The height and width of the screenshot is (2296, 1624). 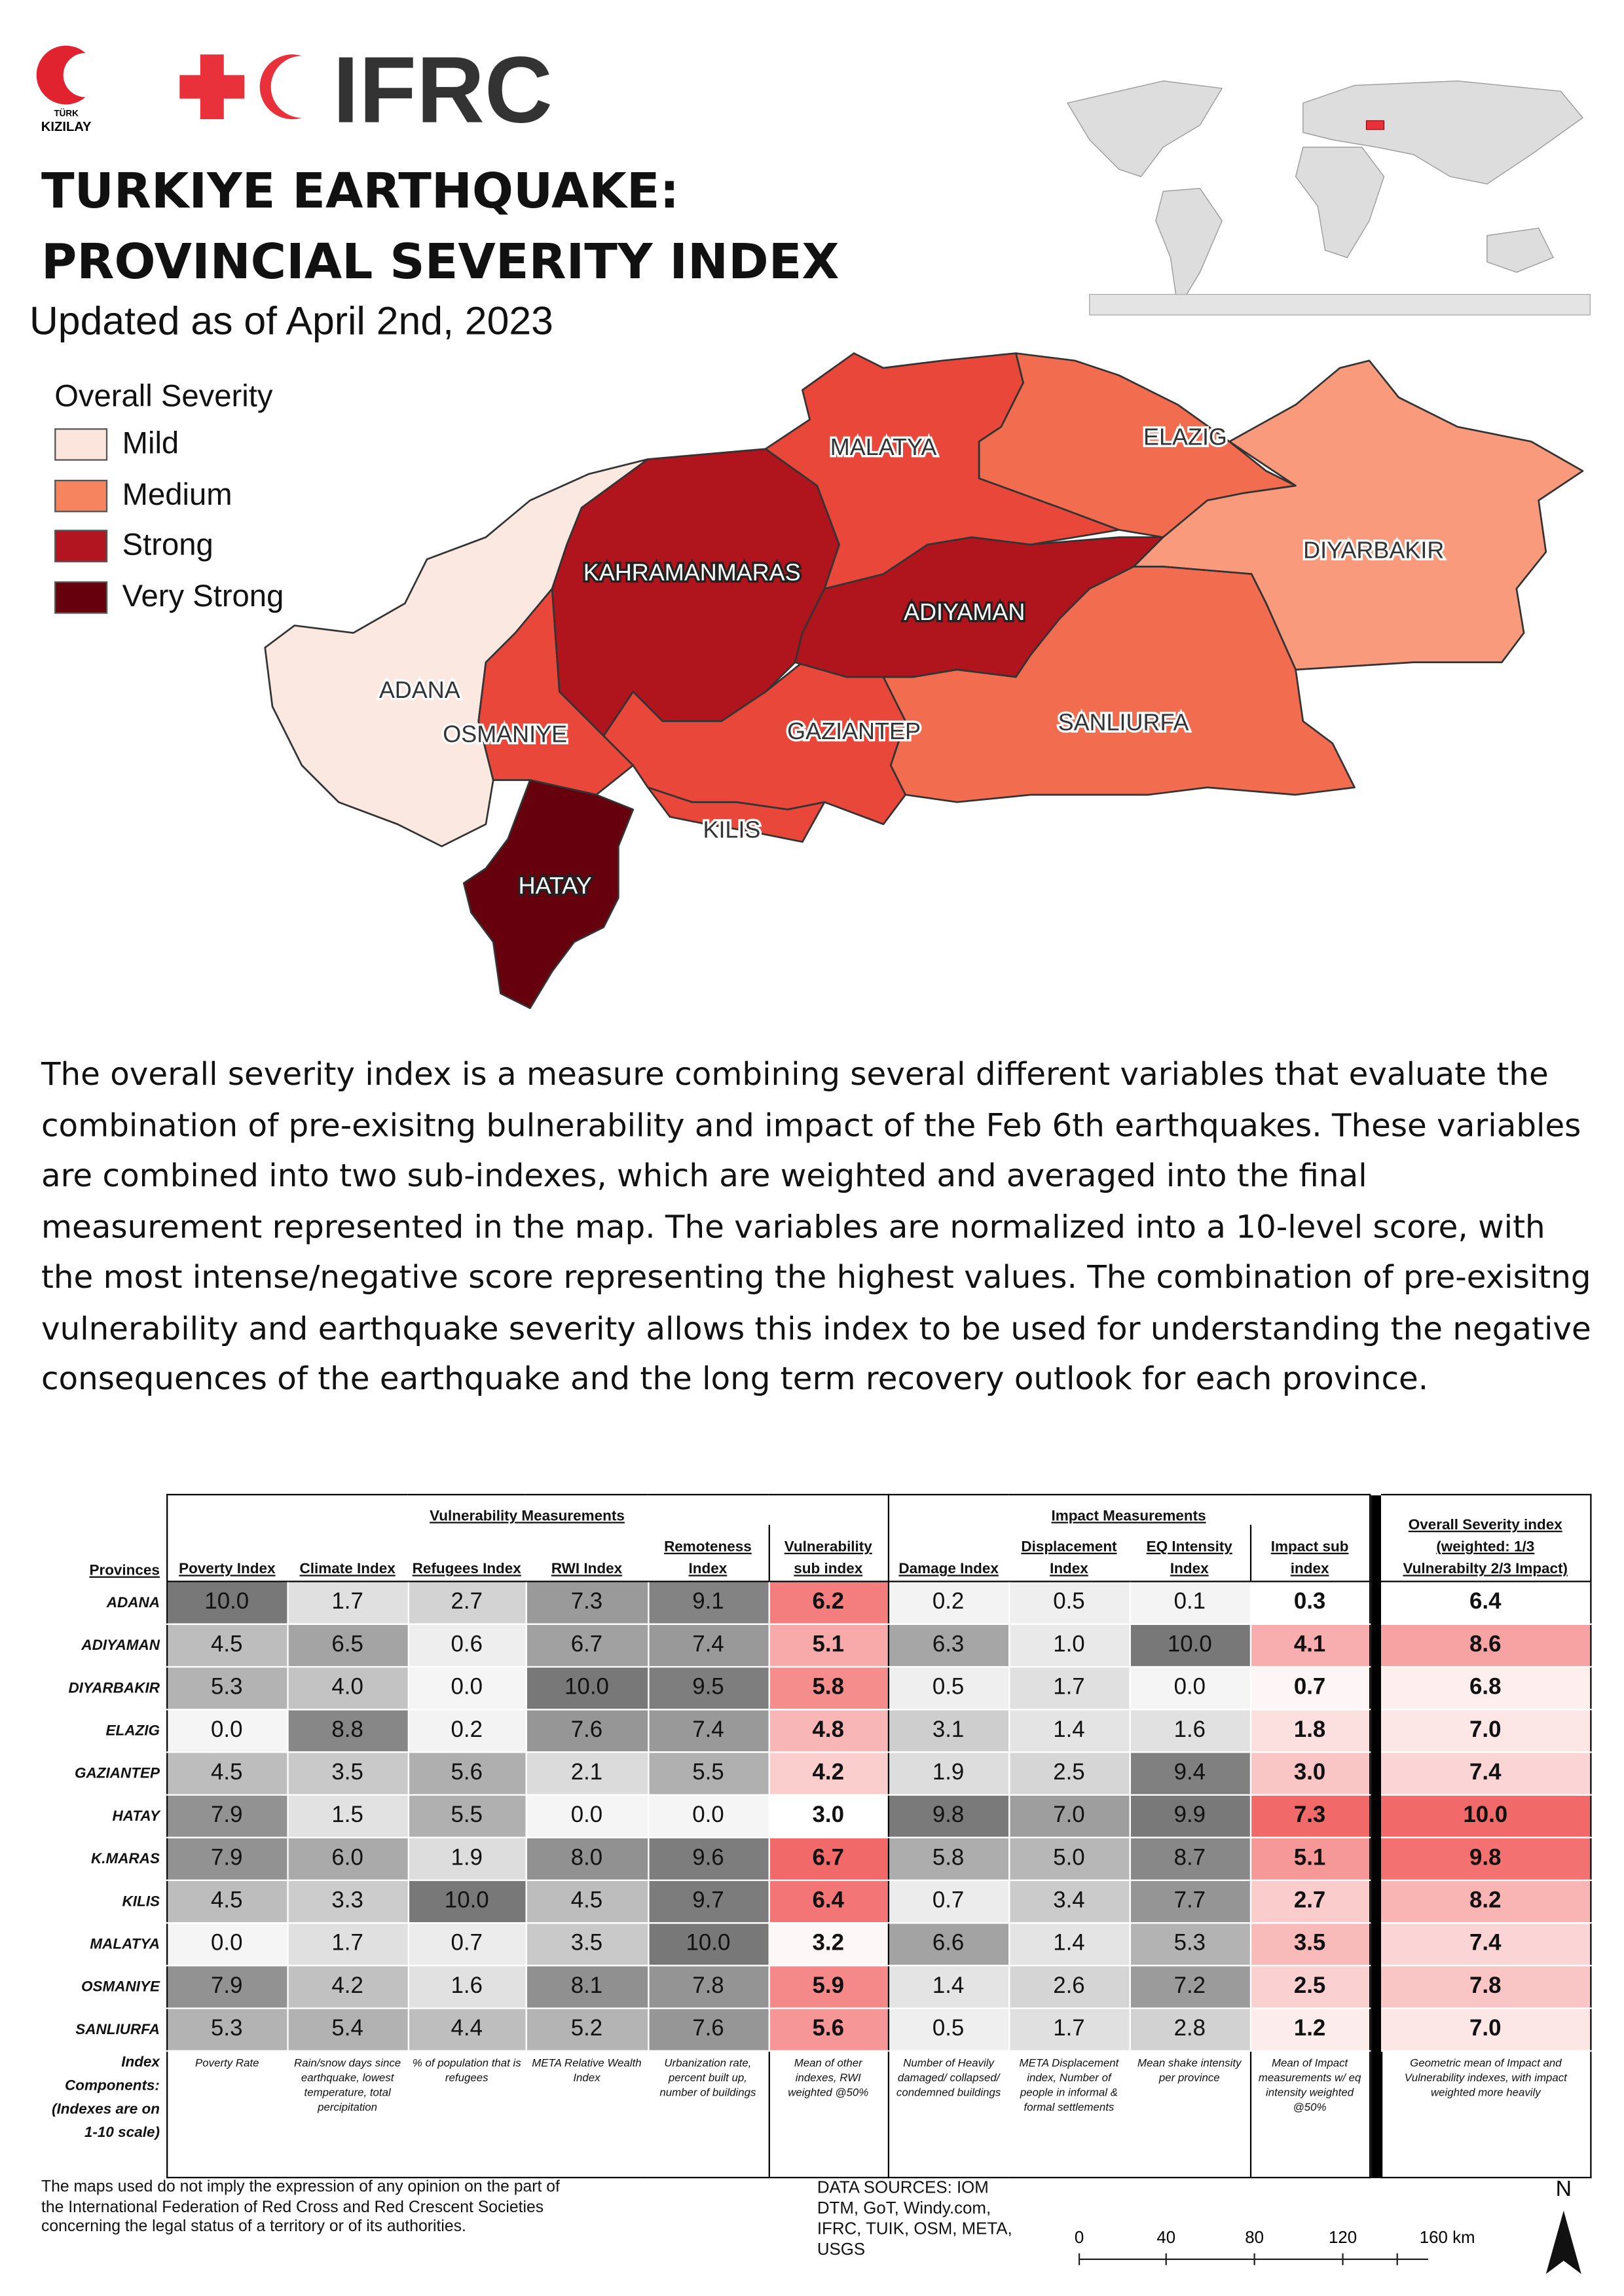 What do you see at coordinates (466, 1645) in the screenshot?
I see `index-cell: 0.6` at bounding box center [466, 1645].